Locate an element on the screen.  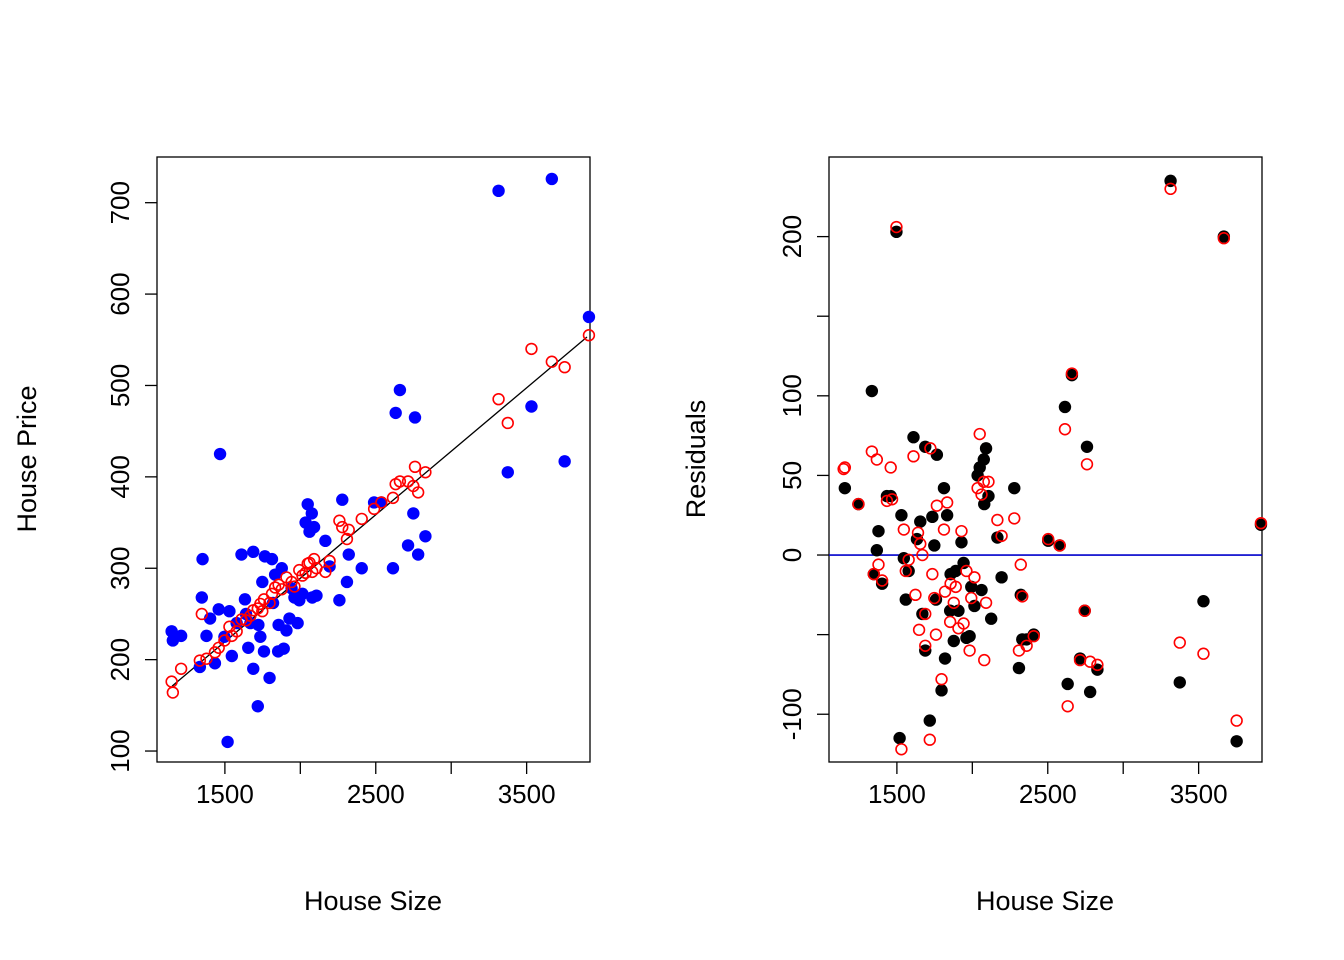
x-tick-label: 1500 is located at coordinates (225, 794).